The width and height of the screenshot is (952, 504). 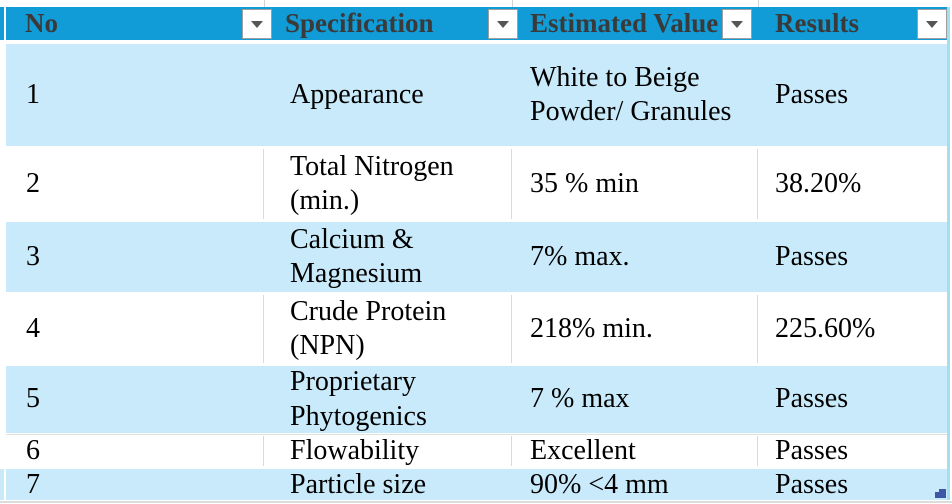 What do you see at coordinates (135, 184) in the screenshot?
I see `cell-no: 2` at bounding box center [135, 184].